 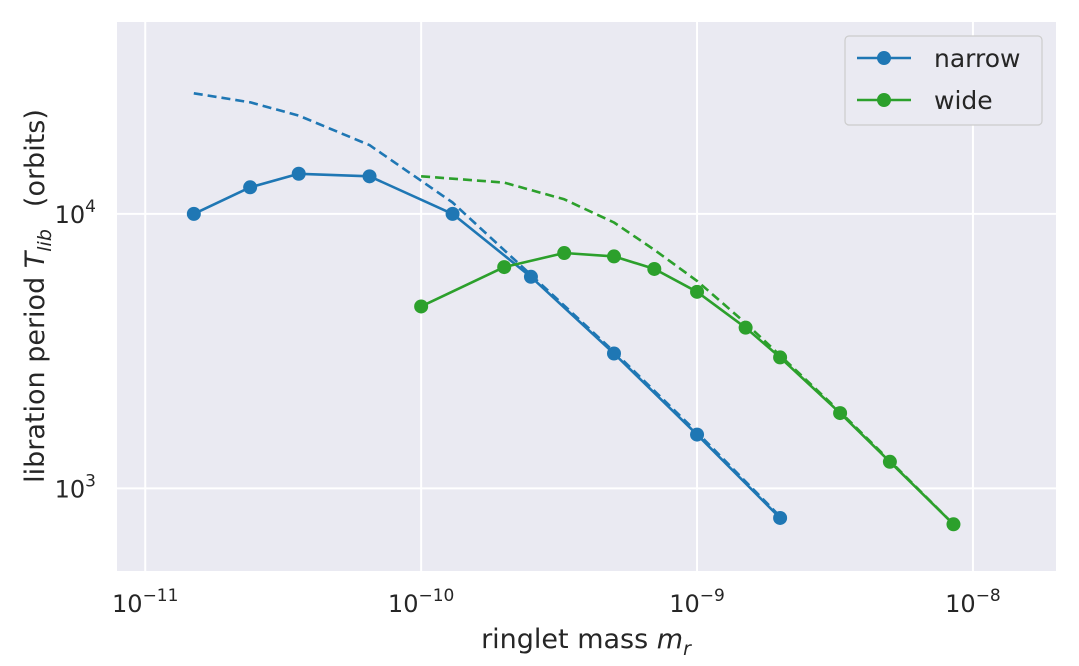 What do you see at coordinates (884, 100) in the screenshot?
I see `legend-marker-wide` at bounding box center [884, 100].